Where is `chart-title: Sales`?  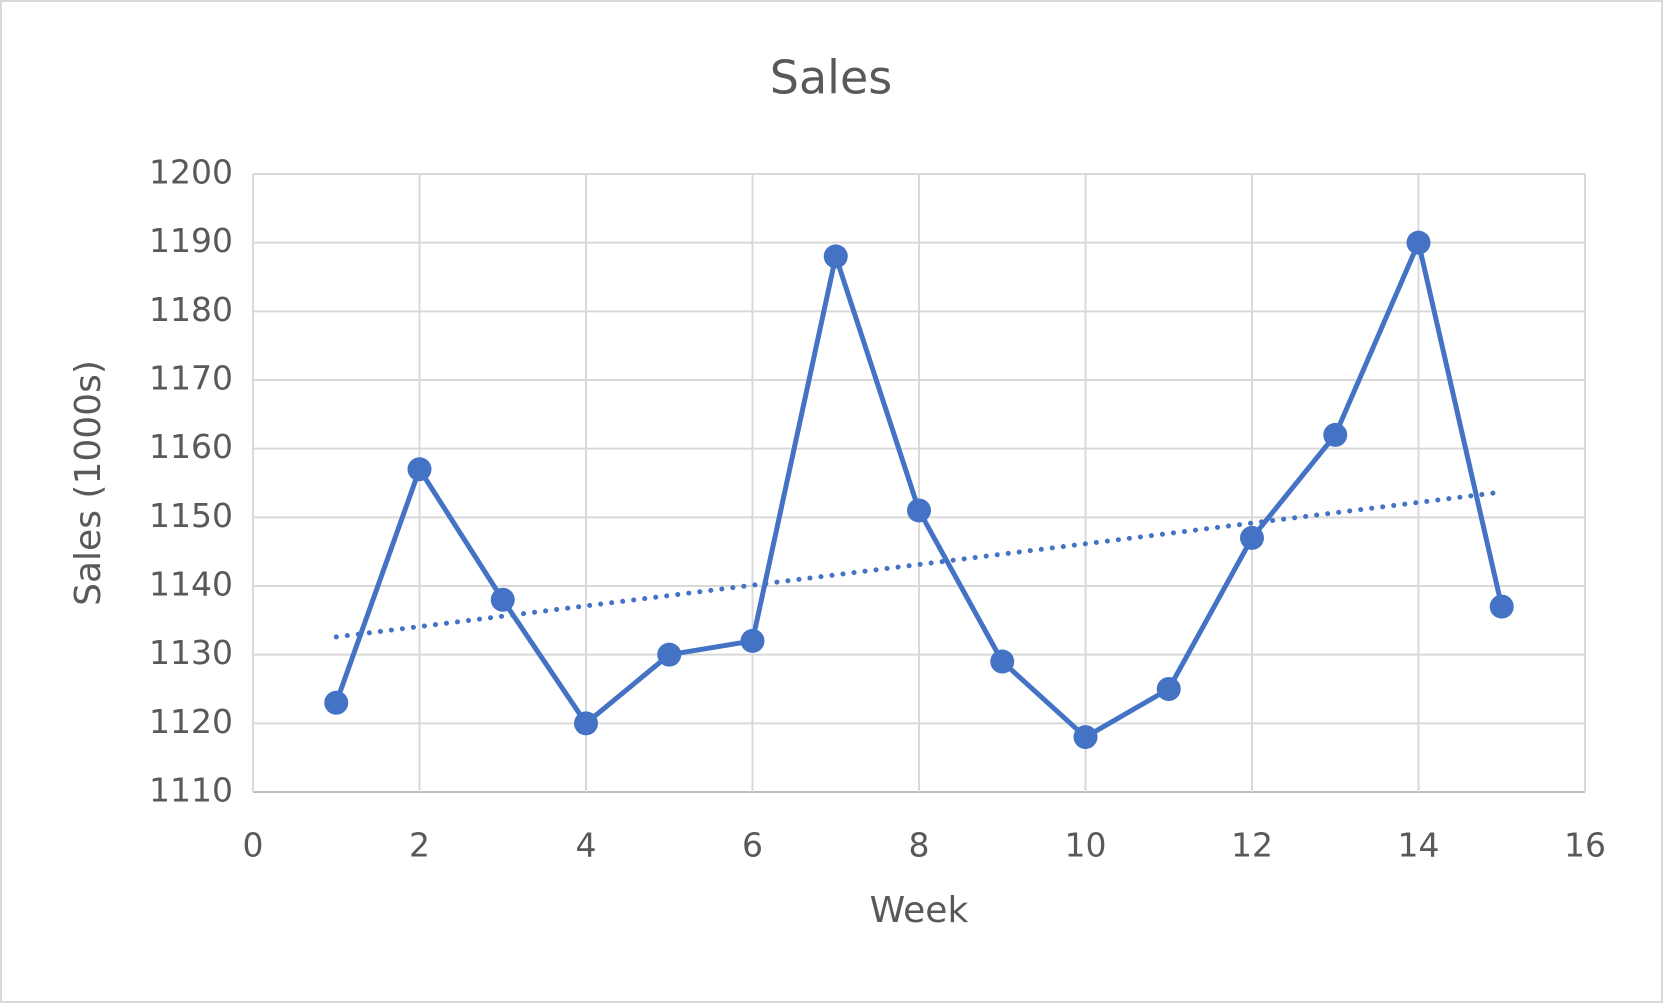
chart-title: Sales is located at coordinates (831, 78).